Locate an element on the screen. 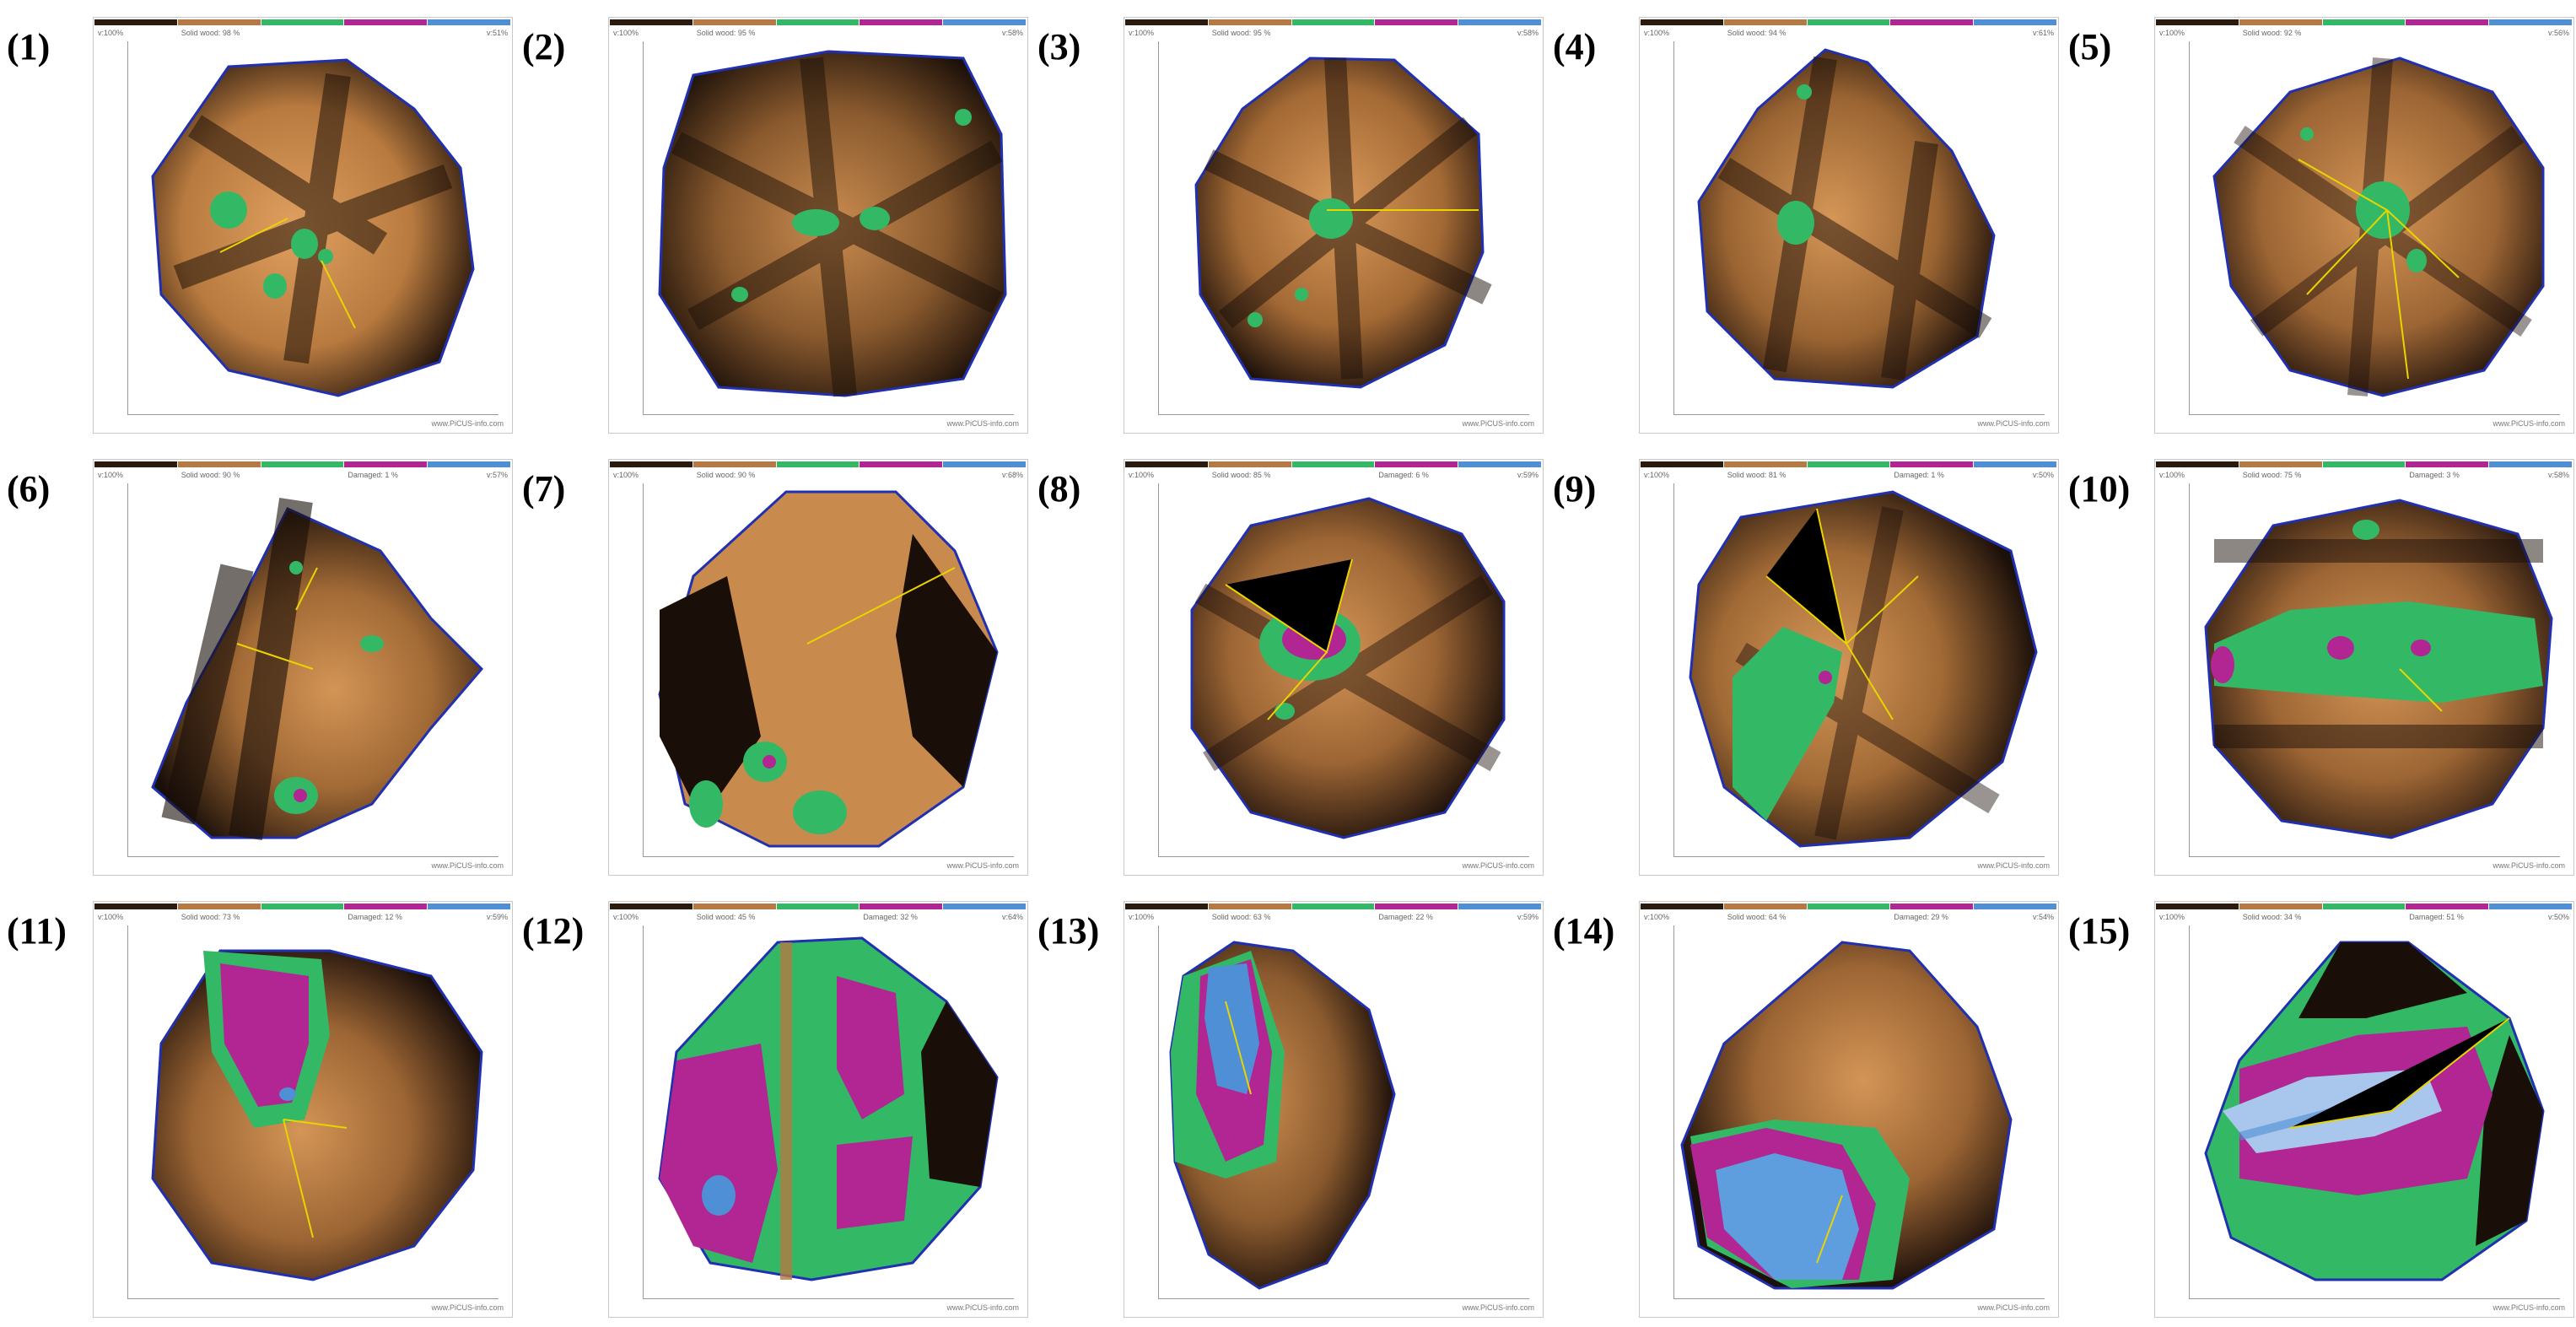  legend-bar: v:100% Solid wood: 94 % v:61% is located at coordinates (1849, 28).